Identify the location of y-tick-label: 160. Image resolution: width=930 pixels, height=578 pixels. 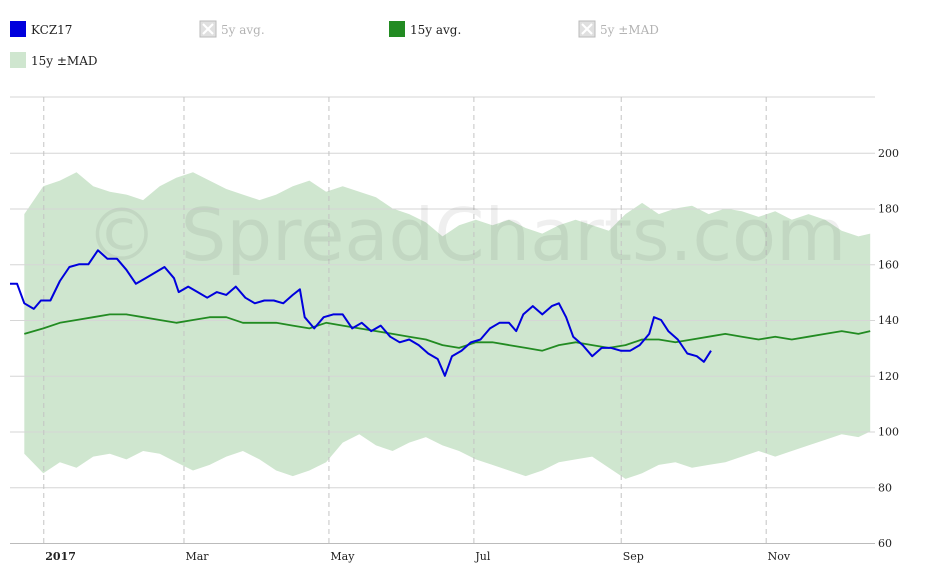
(888, 264).